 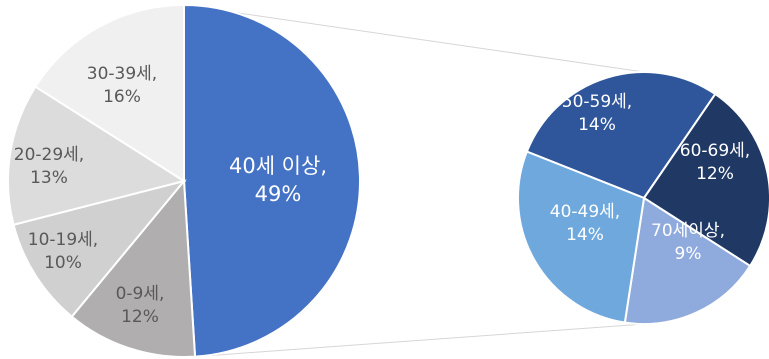 What do you see at coordinates (420, 340) in the screenshot?
I see `connector-line-bottom` at bounding box center [420, 340].